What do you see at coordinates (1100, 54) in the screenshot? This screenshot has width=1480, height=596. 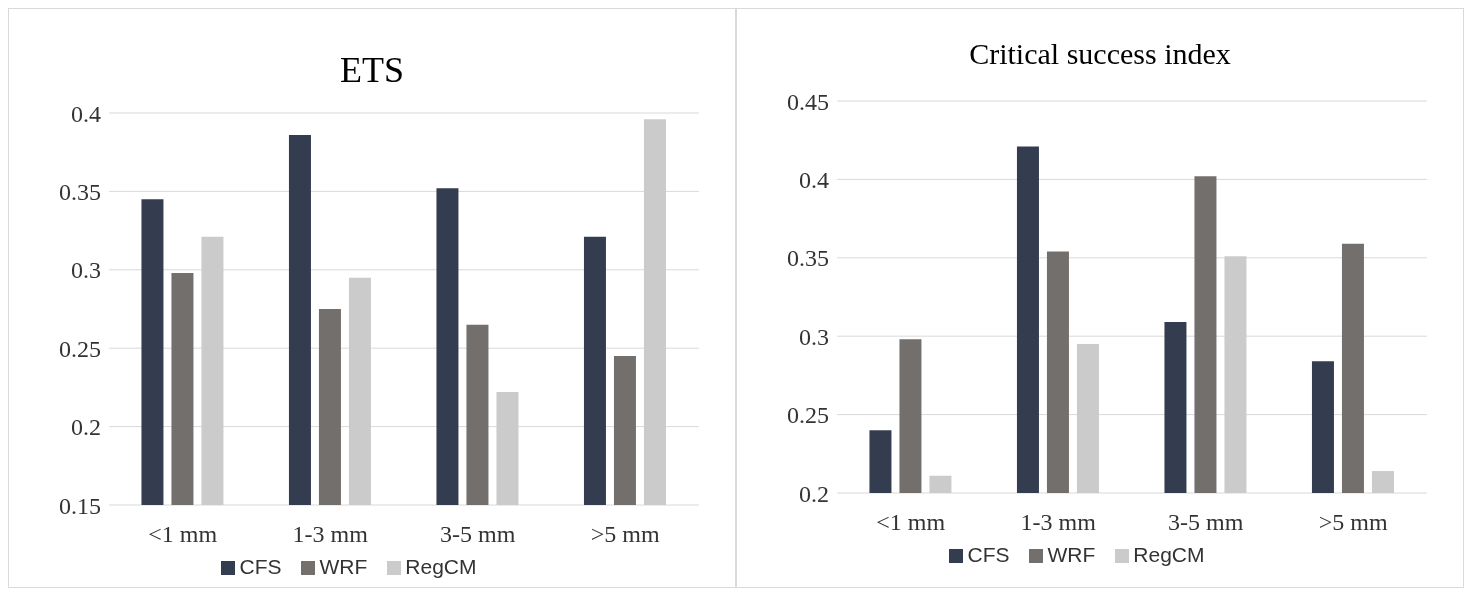 I see `chart-title: Critical success index` at bounding box center [1100, 54].